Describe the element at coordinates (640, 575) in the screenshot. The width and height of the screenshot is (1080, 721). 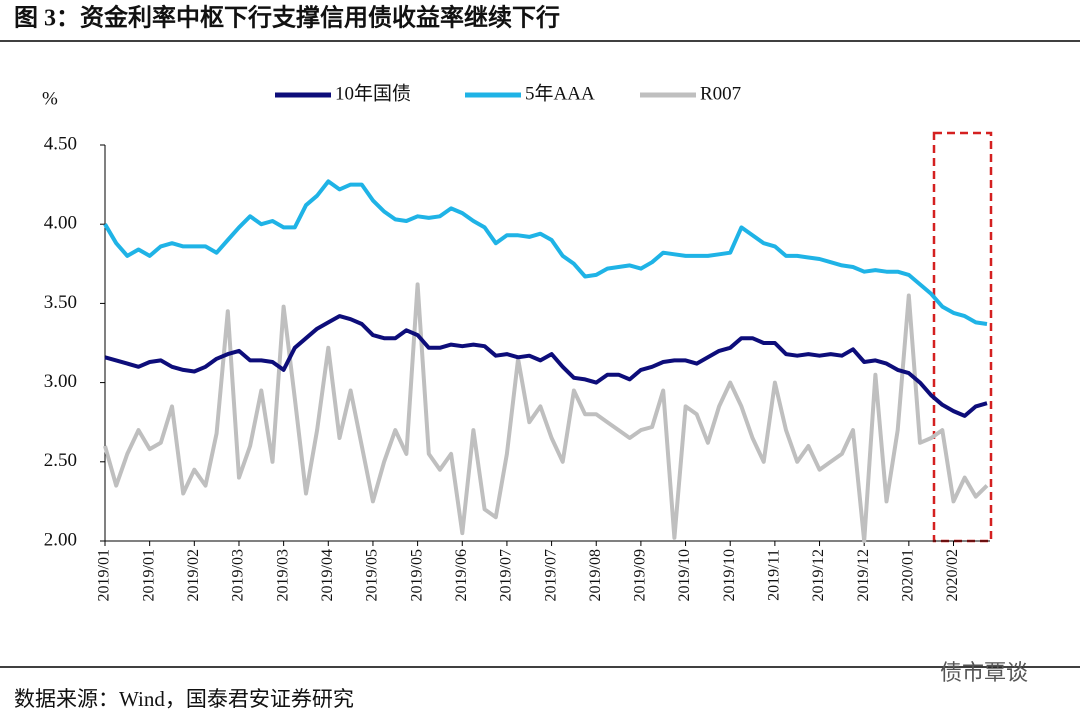
I see `x-tick-label: 2019/09` at that location.